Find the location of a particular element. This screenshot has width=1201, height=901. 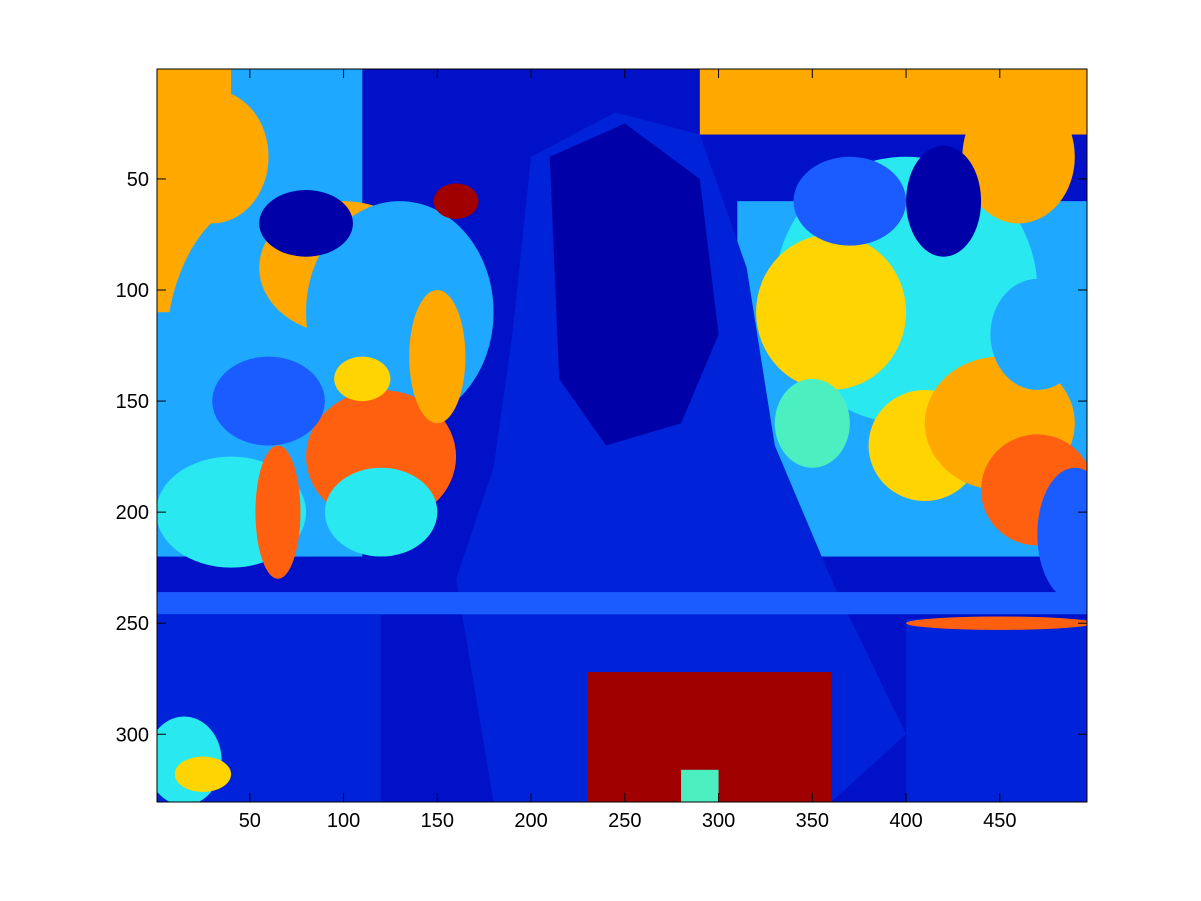

x-tick-label: 250 is located at coordinates (624, 821).